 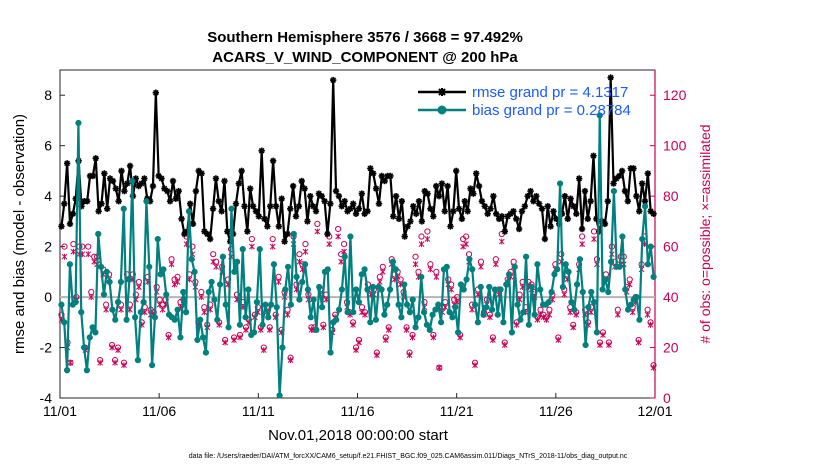 I want to click on x-tick-label: 11/16, so click(x=358, y=411).